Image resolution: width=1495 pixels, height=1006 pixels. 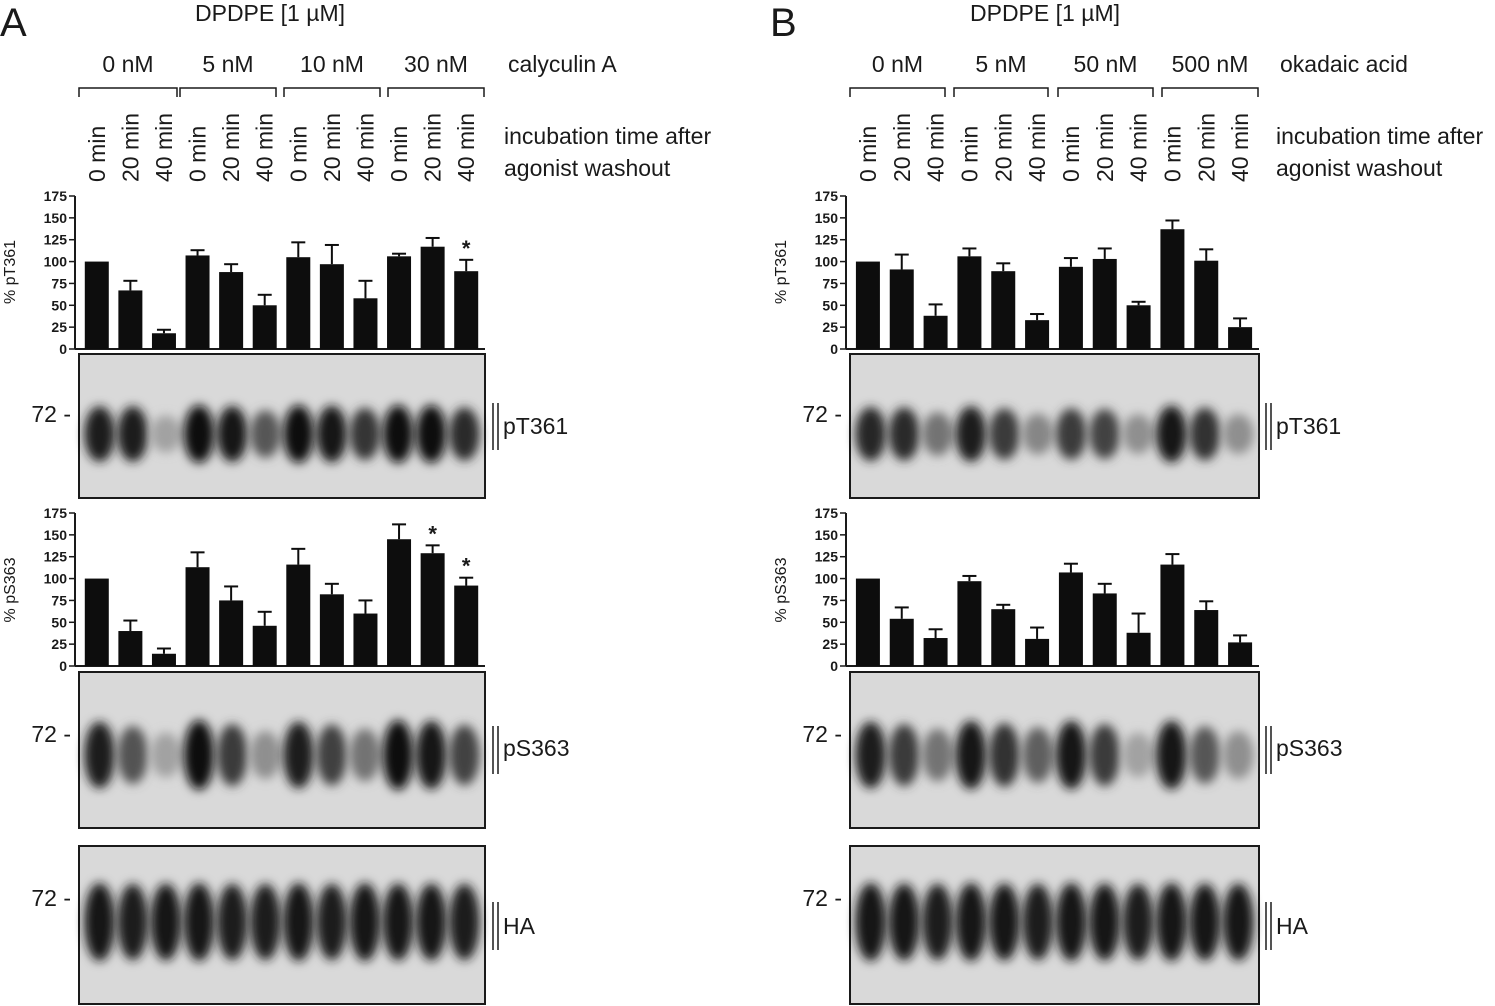 I want to click on inhibitor-label: calyculin A, so click(x=562, y=64).